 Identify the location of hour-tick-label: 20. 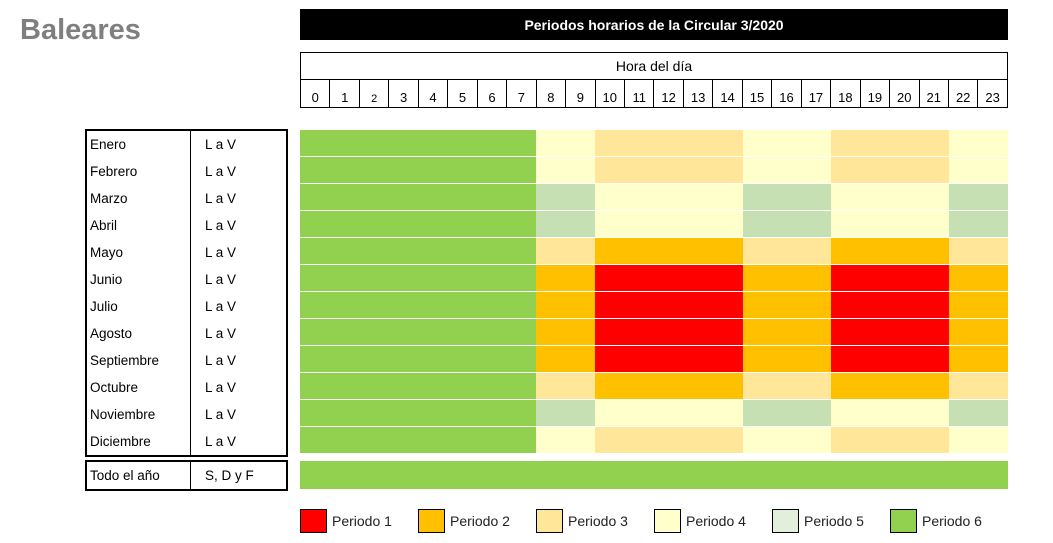
(903, 93).